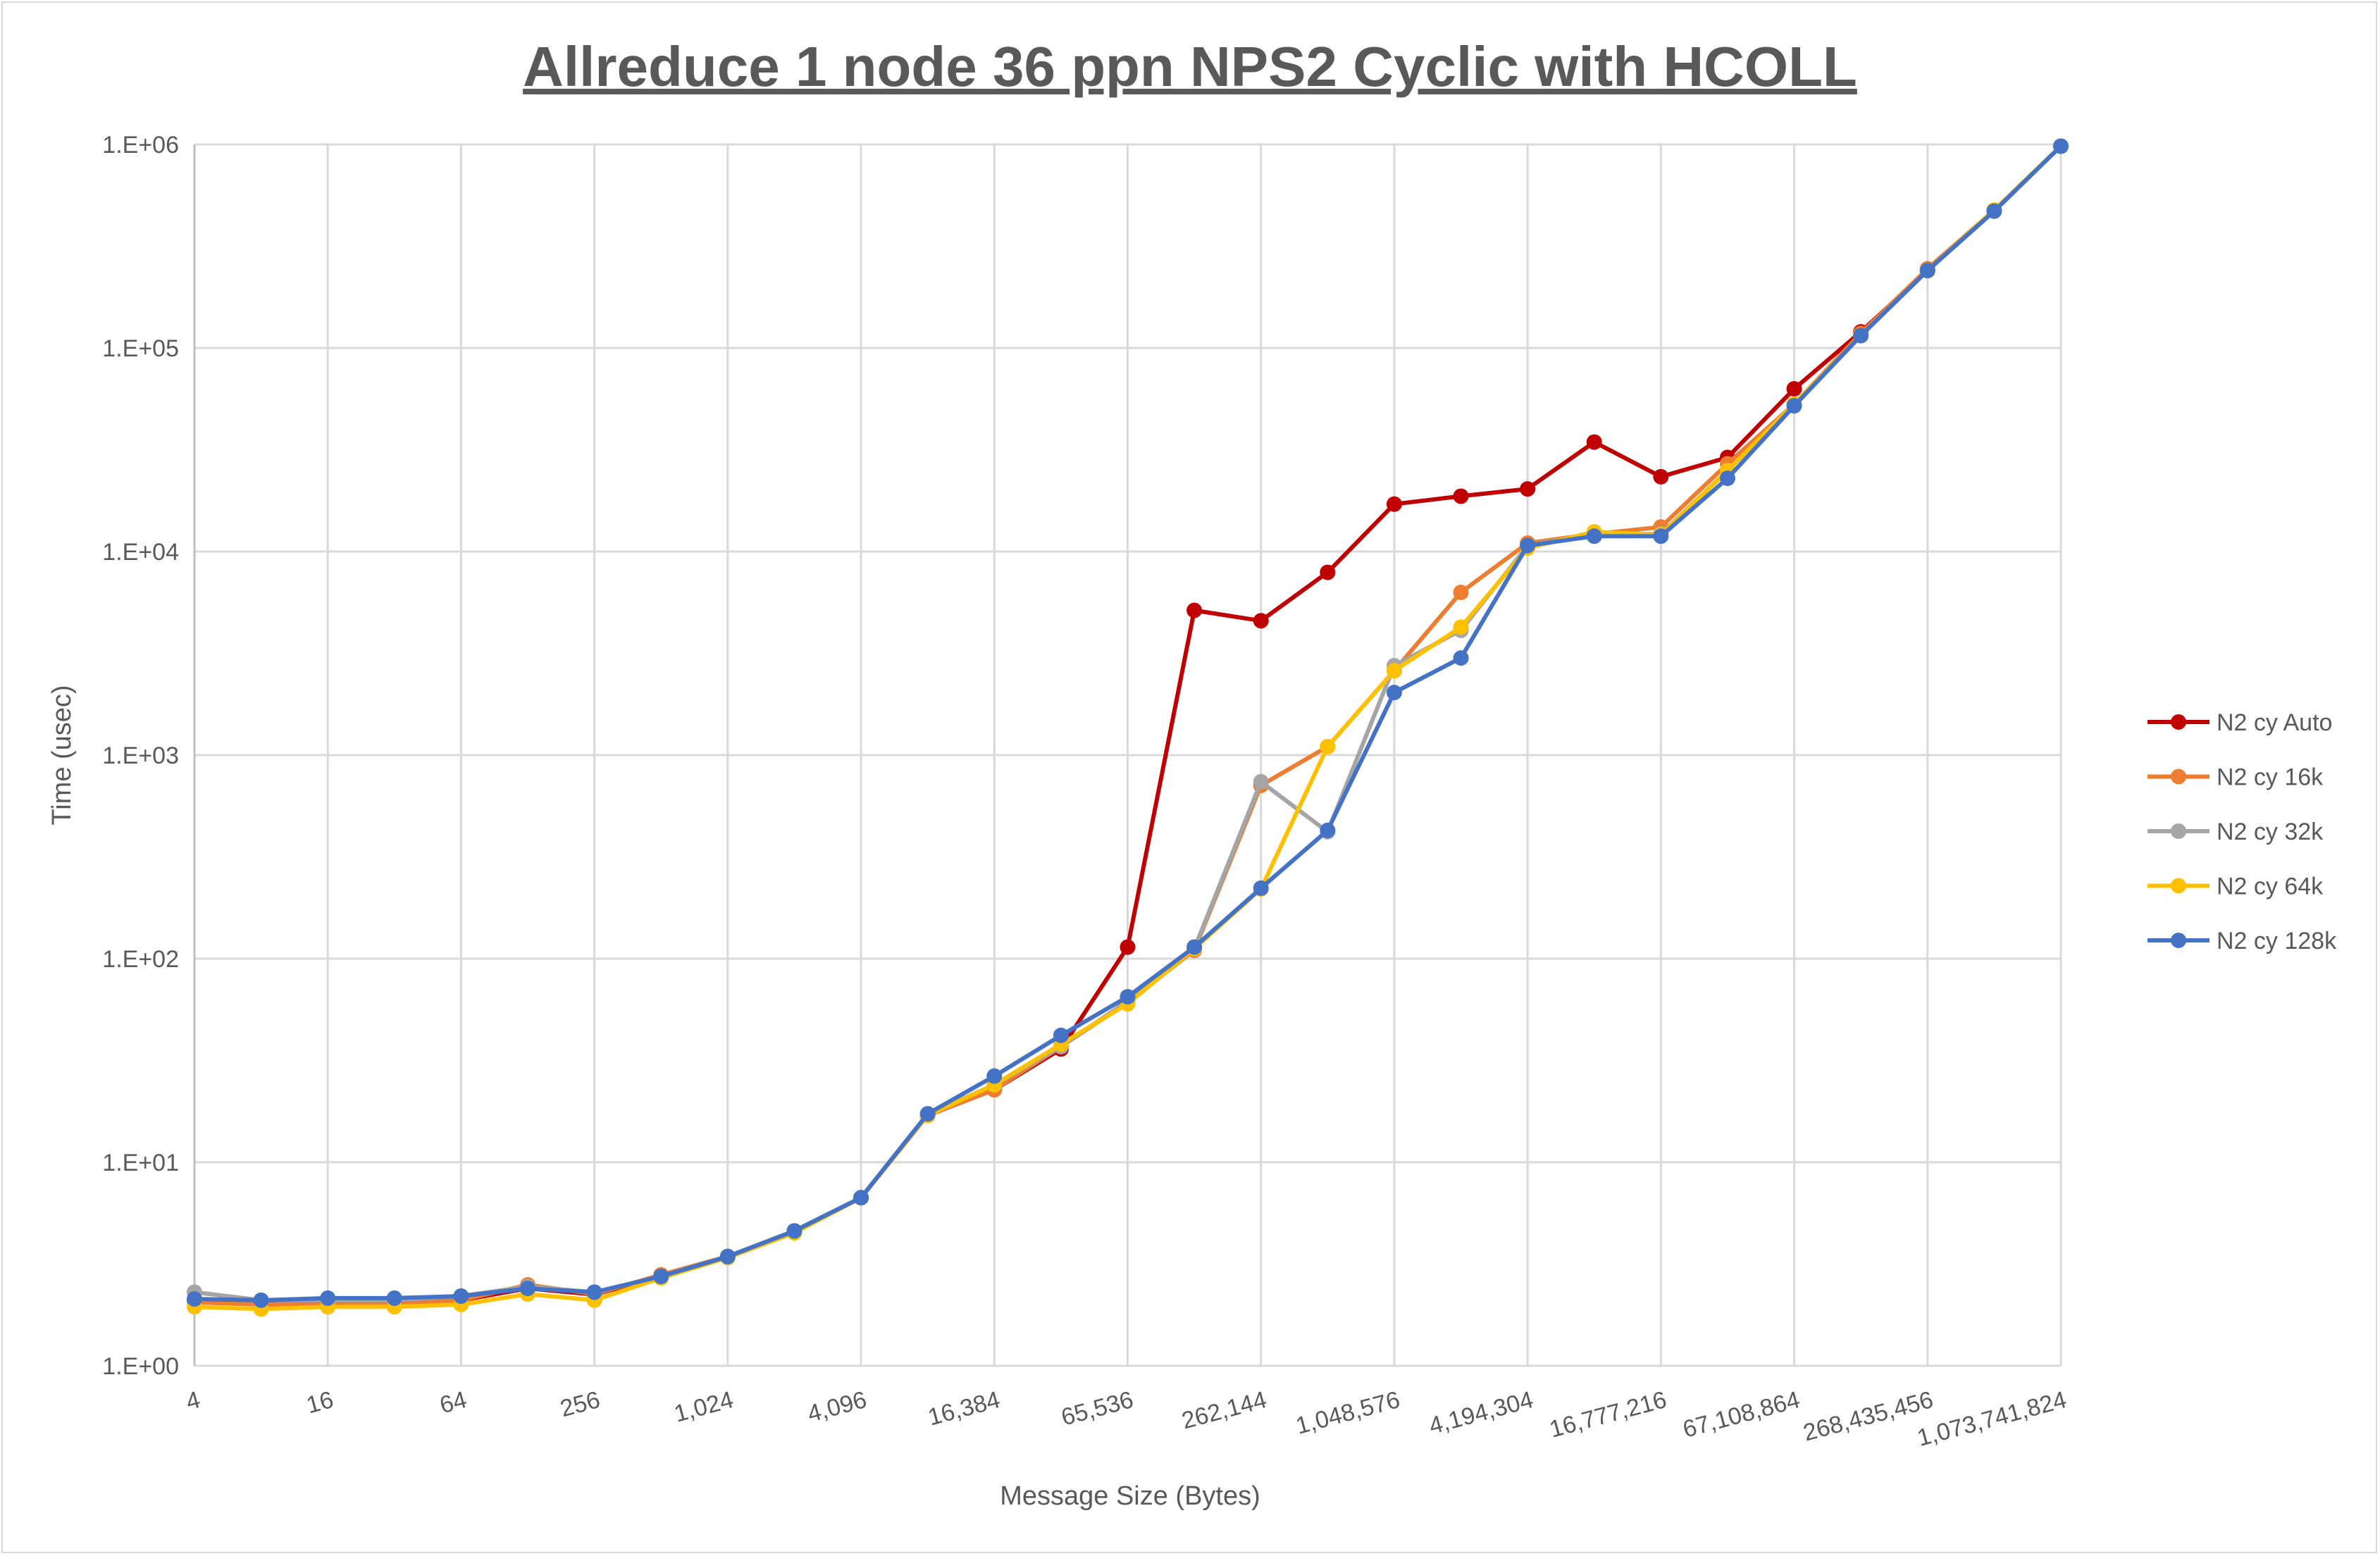 Image resolution: width=2380 pixels, height=1556 pixels. What do you see at coordinates (140, 348) in the screenshot?
I see `y-tick-label: 1.E+05` at bounding box center [140, 348].